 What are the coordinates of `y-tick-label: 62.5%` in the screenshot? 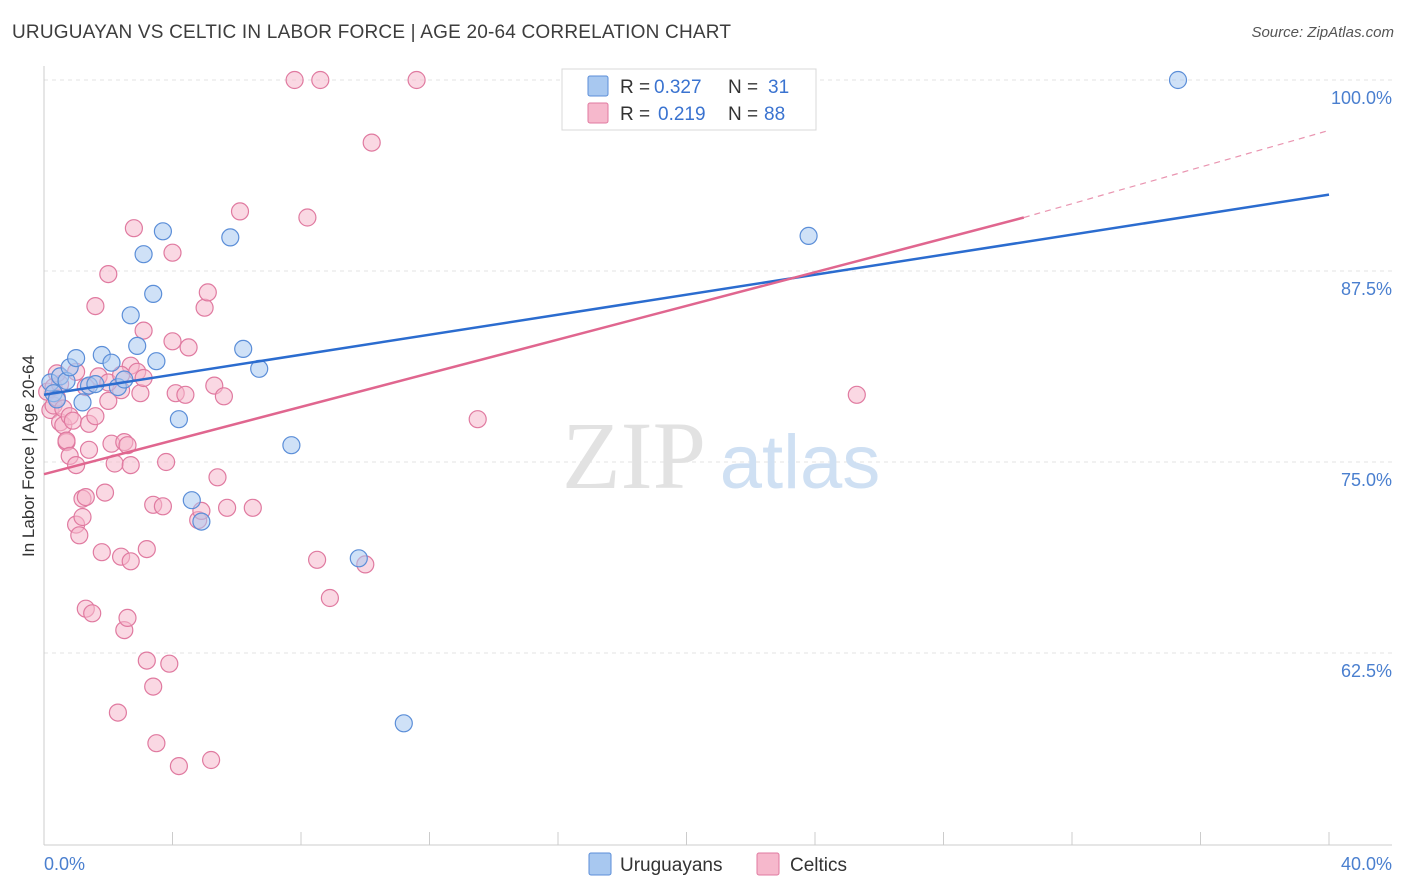 It's located at (1366, 671).